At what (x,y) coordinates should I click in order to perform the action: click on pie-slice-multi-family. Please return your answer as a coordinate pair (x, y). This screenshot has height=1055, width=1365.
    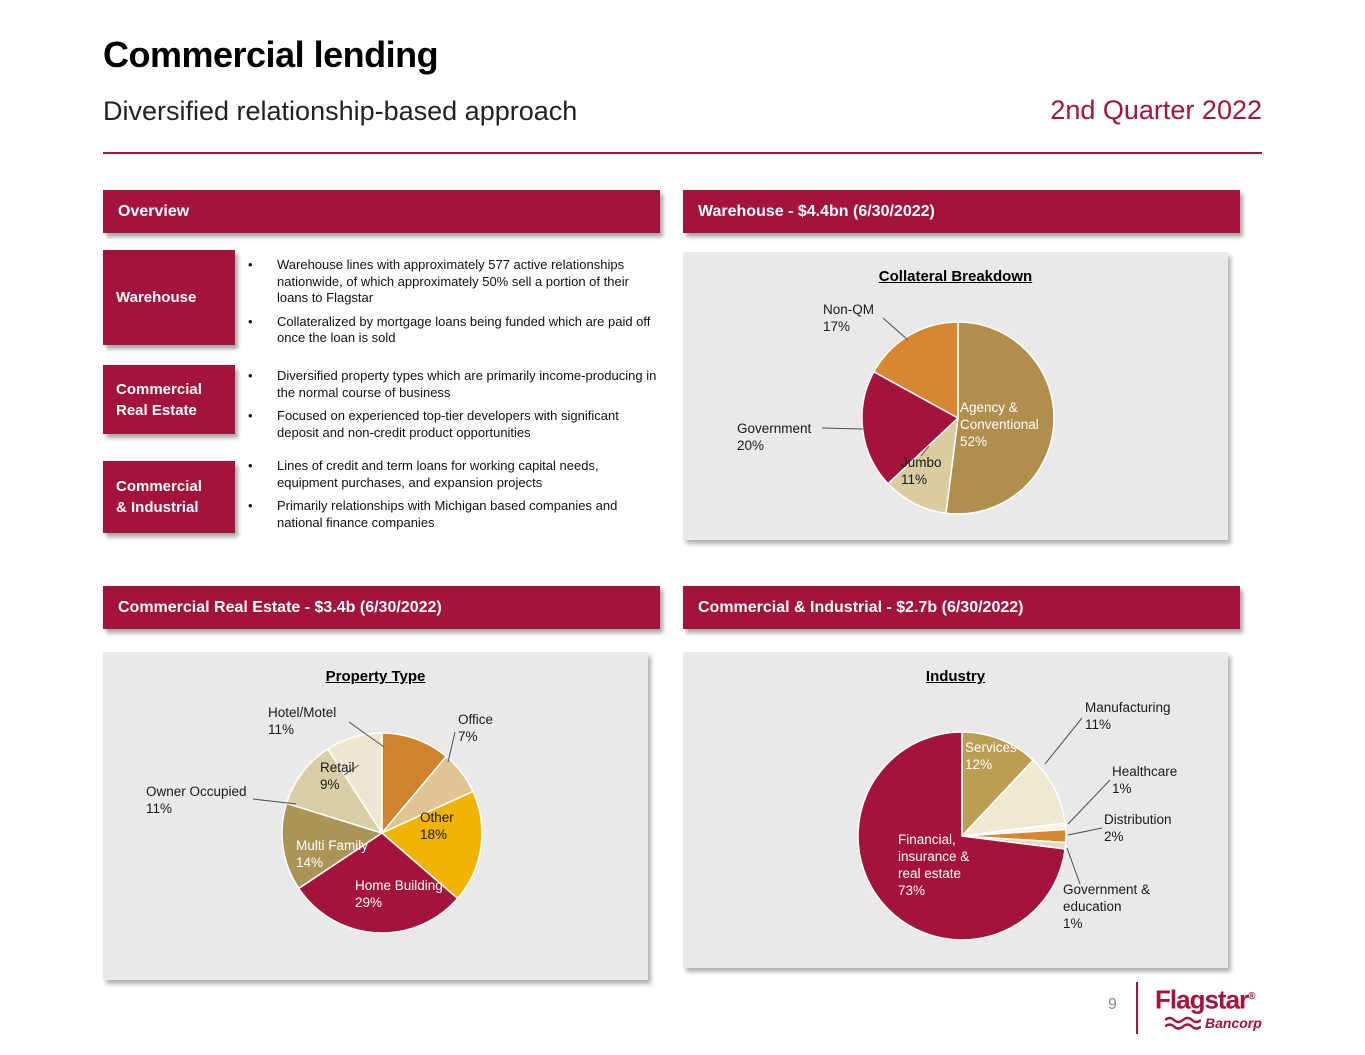
    Looking at the image, I should click on (332, 846).